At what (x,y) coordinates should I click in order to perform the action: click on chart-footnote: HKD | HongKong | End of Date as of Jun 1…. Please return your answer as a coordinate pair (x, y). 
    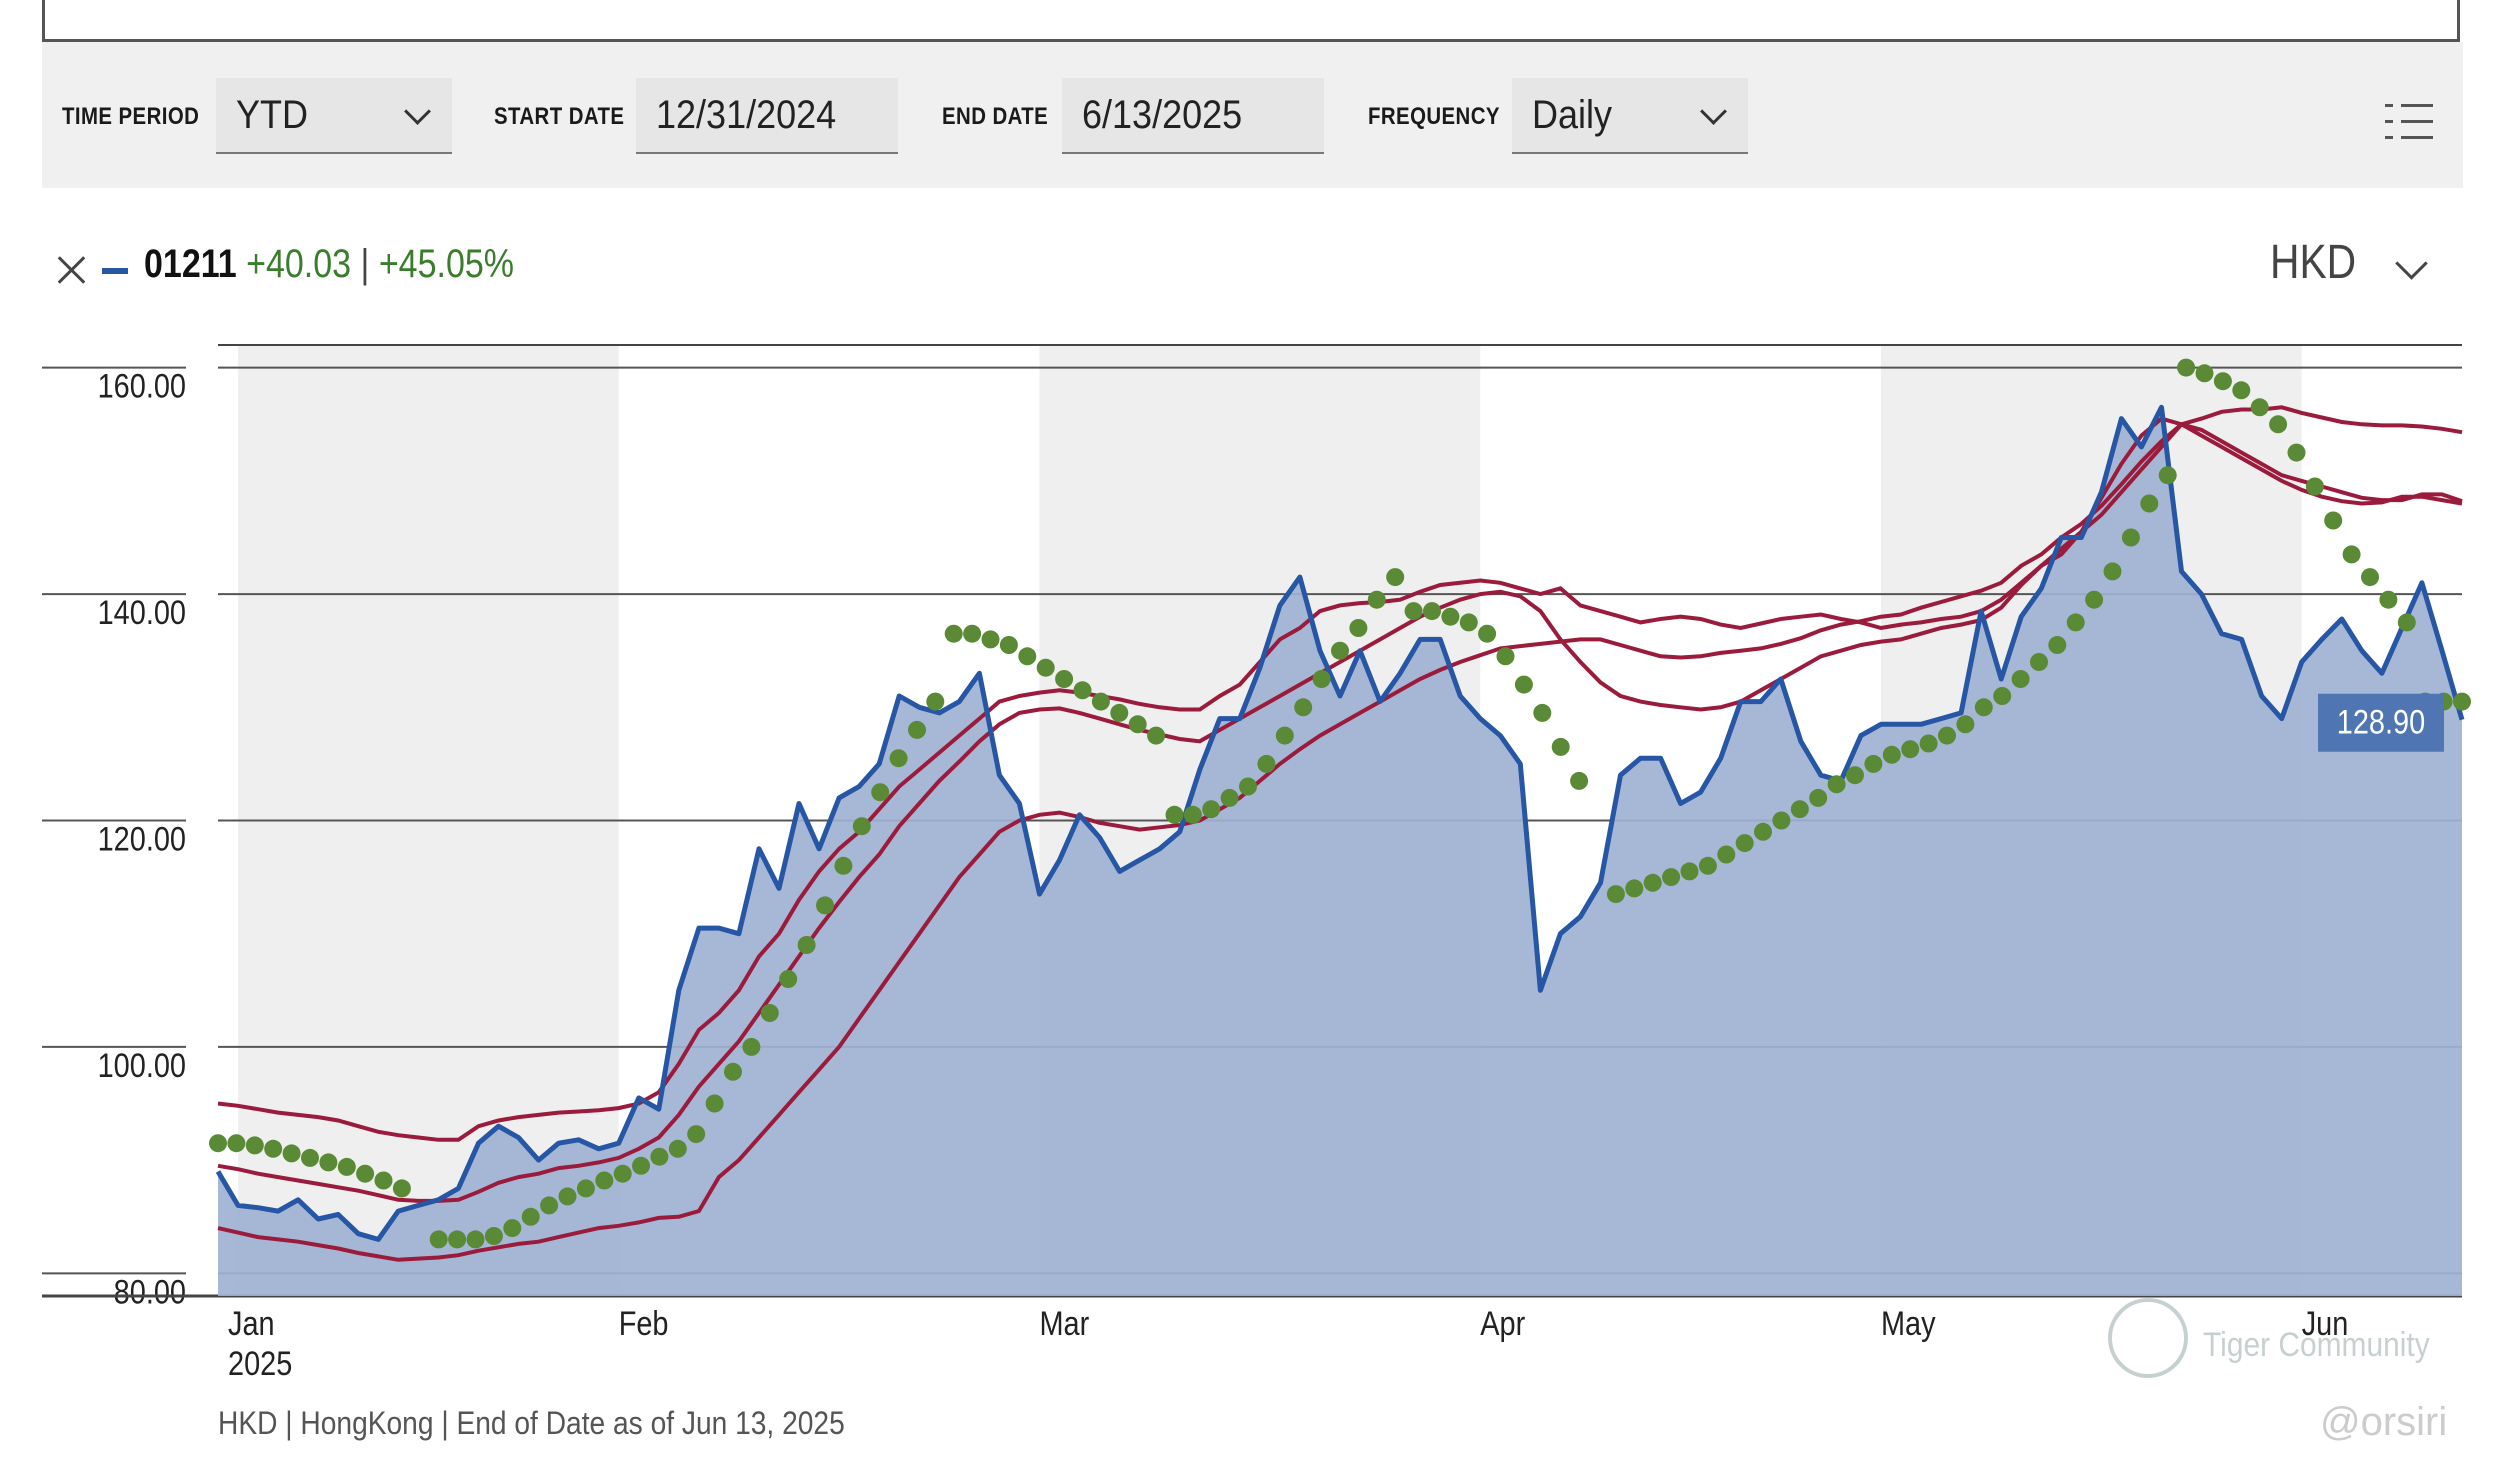
    Looking at the image, I should click on (531, 1423).